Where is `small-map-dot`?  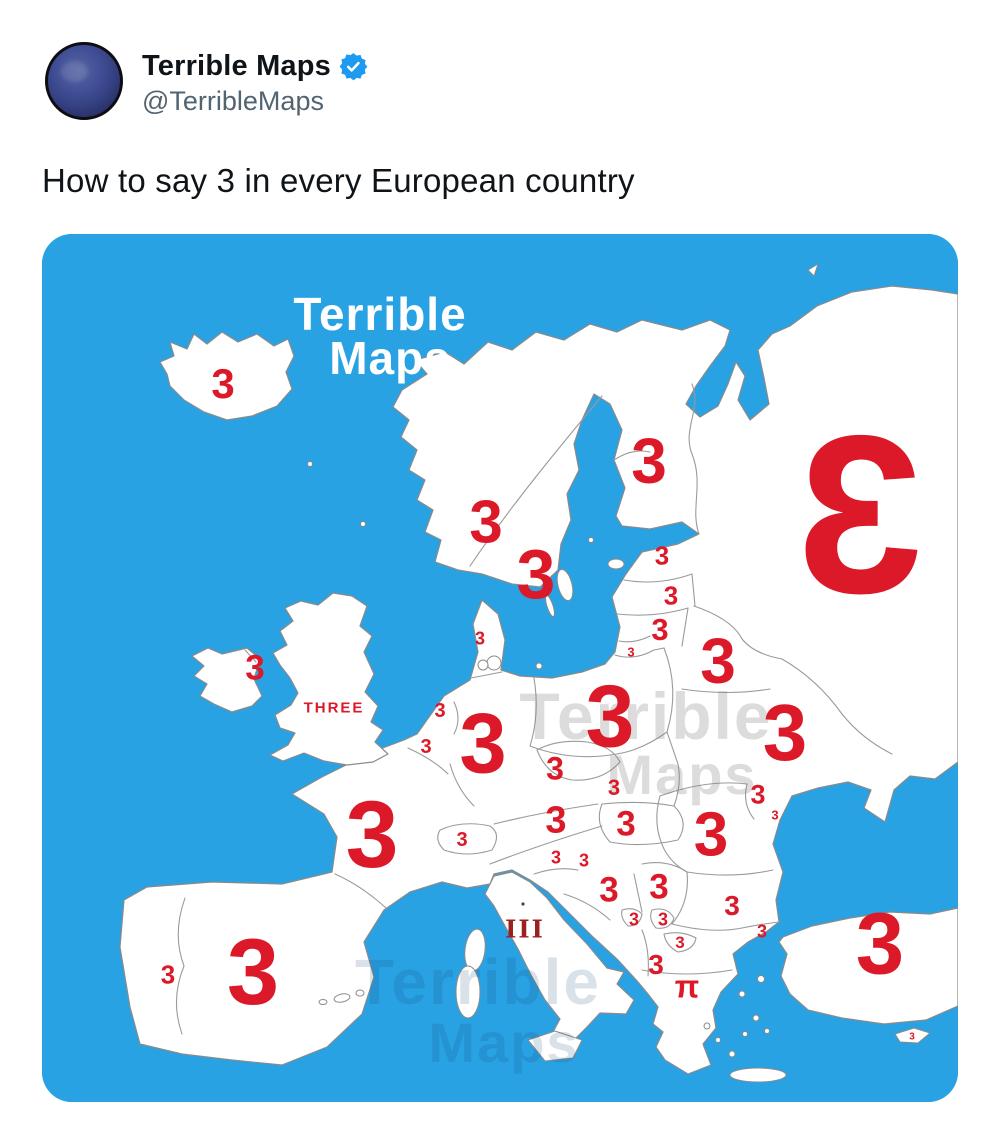
small-map-dot is located at coordinates (523, 904).